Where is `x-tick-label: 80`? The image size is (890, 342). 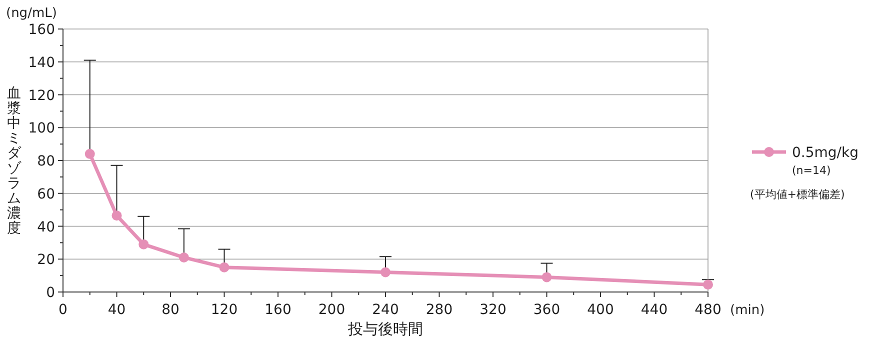
x-tick-label: 80 is located at coordinates (171, 310).